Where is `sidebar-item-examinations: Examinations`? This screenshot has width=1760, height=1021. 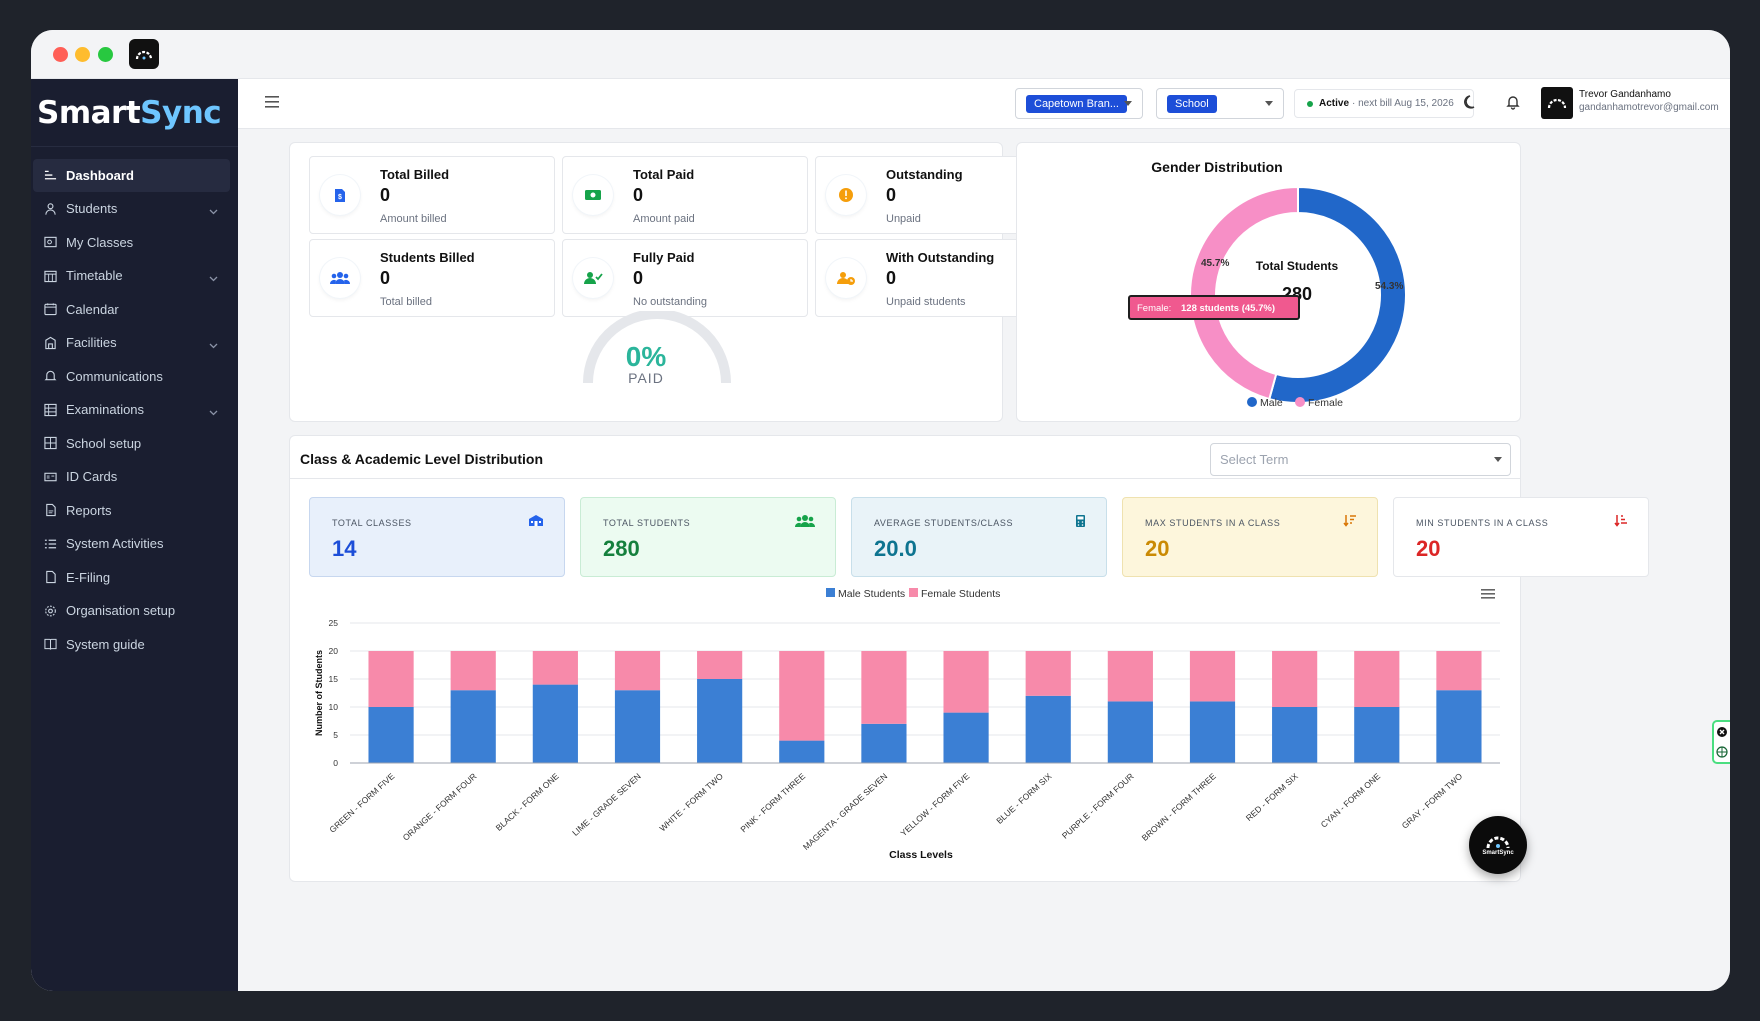
sidebar-item-examinations: Examinations is located at coordinates (134, 409).